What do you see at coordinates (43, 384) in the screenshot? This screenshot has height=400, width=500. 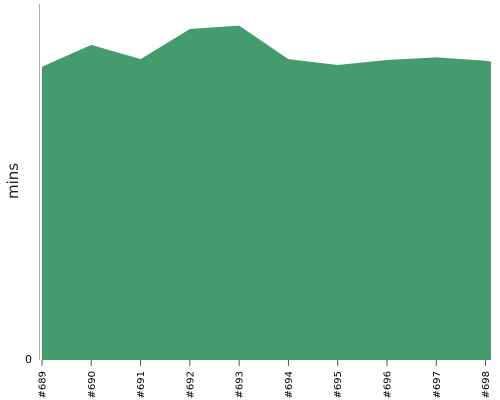 I see `x-tick-label: #689` at bounding box center [43, 384].